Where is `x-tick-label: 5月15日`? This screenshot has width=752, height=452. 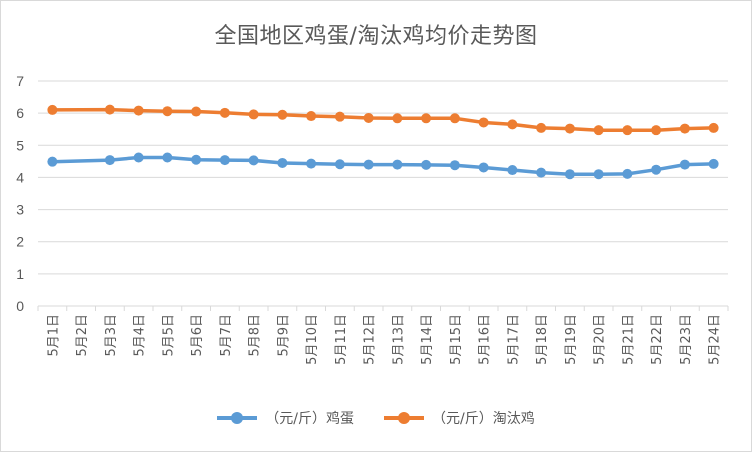
x-tick-label: 5月15日 is located at coordinates (456, 339).